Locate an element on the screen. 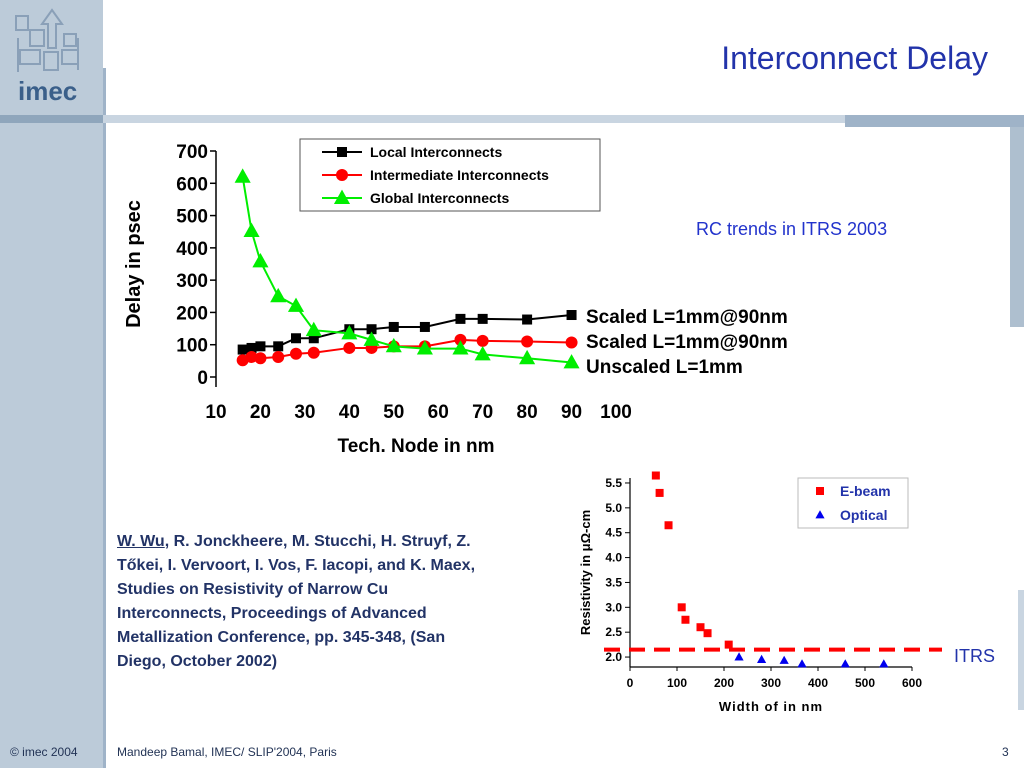  top-divider-accent is located at coordinates (934, 121).